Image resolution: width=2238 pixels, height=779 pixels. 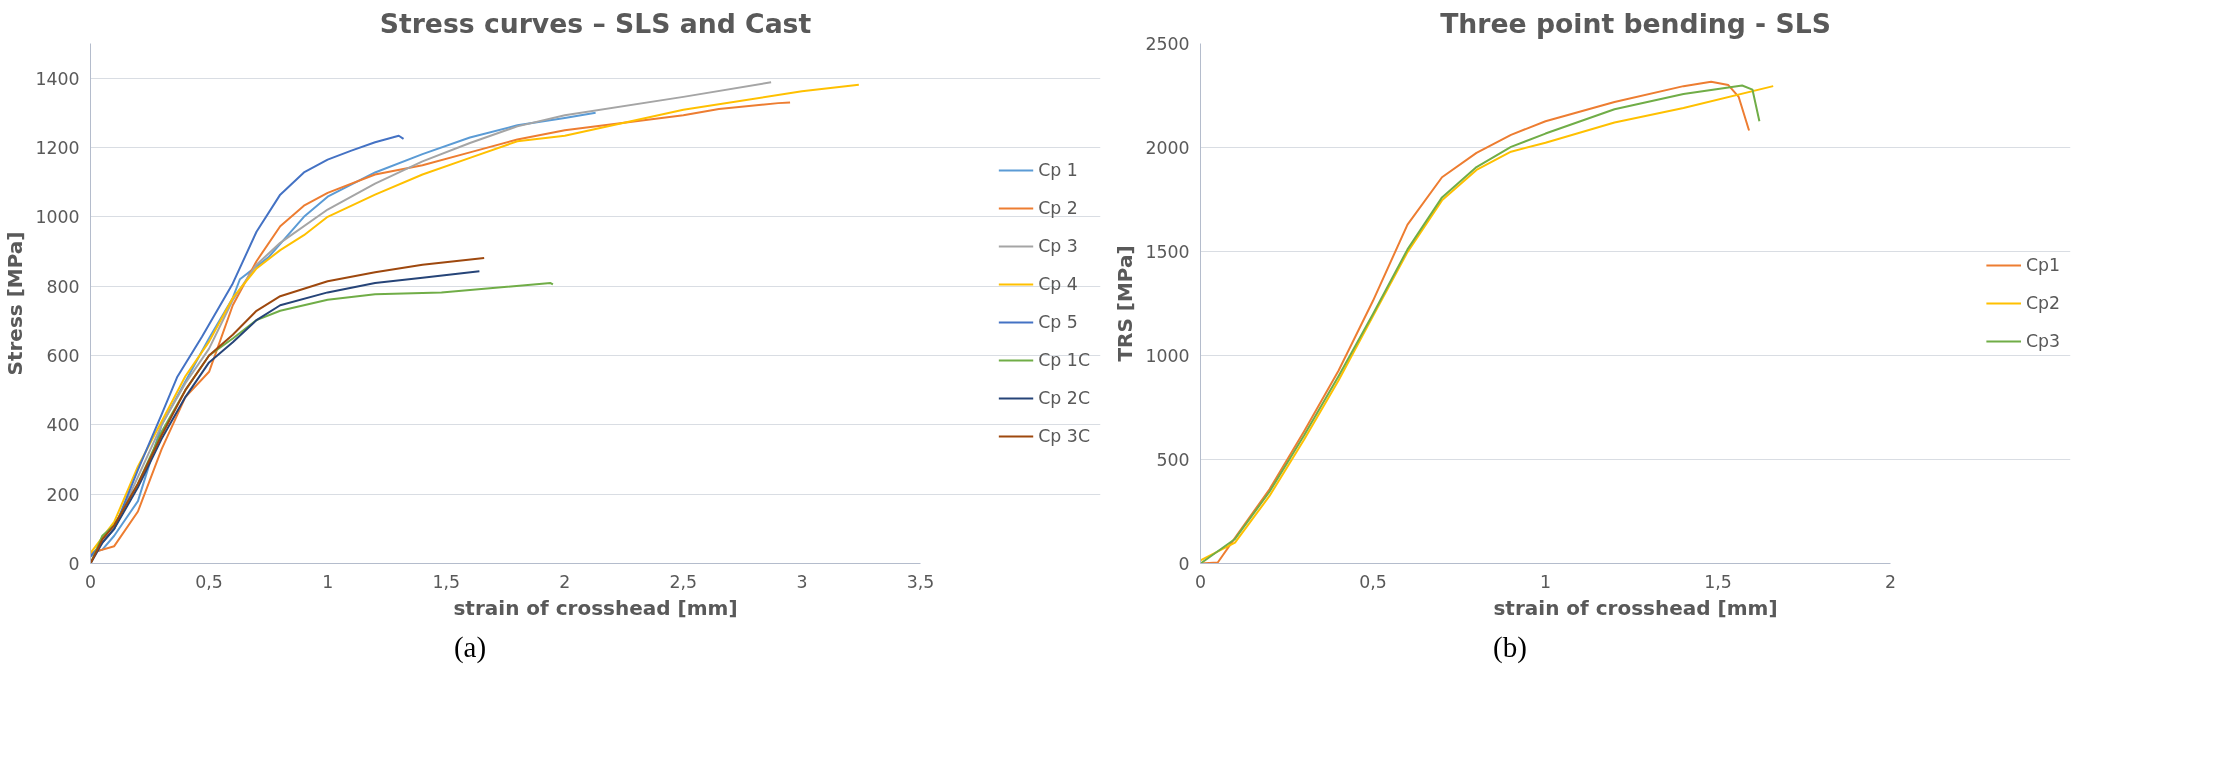 What do you see at coordinates (2042, 265) in the screenshot?
I see `legend-label: Cp1` at bounding box center [2042, 265].